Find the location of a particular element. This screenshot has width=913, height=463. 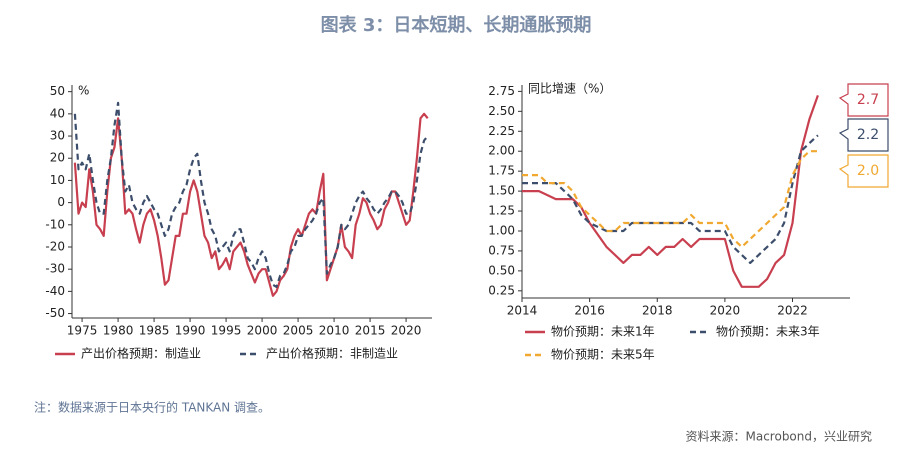

x-tick-label: 1980 is located at coordinates (118, 331).